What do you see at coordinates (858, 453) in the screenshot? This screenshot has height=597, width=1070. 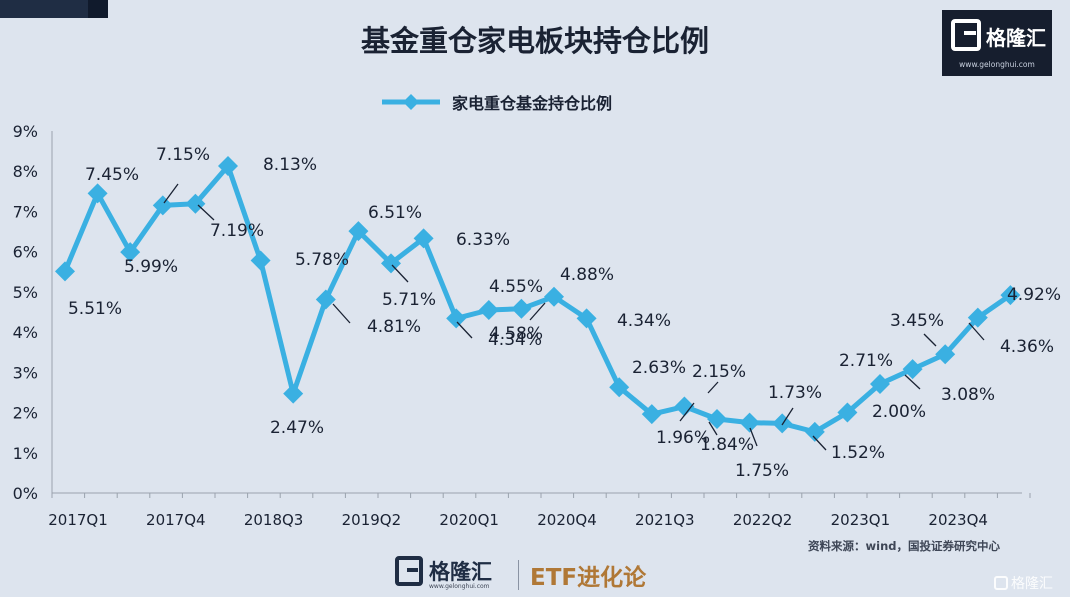 I see `data-label: 1.52%` at bounding box center [858, 453].